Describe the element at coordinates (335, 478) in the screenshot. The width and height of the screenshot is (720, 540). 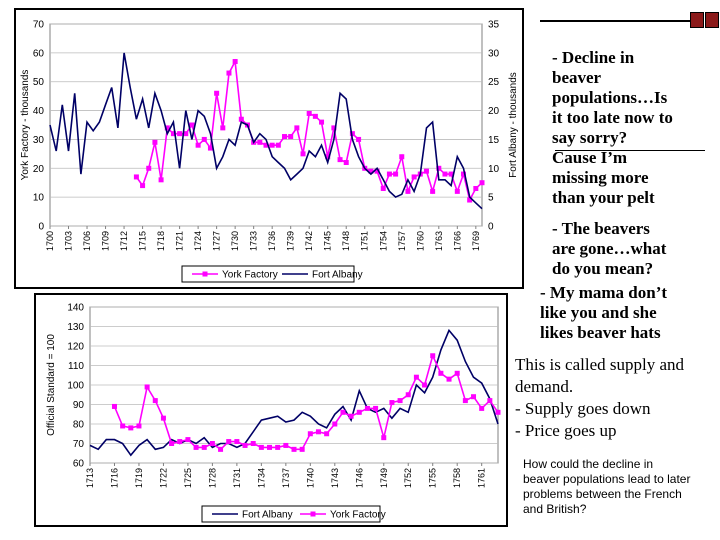
I see `x-tick-label: 1743` at that location.